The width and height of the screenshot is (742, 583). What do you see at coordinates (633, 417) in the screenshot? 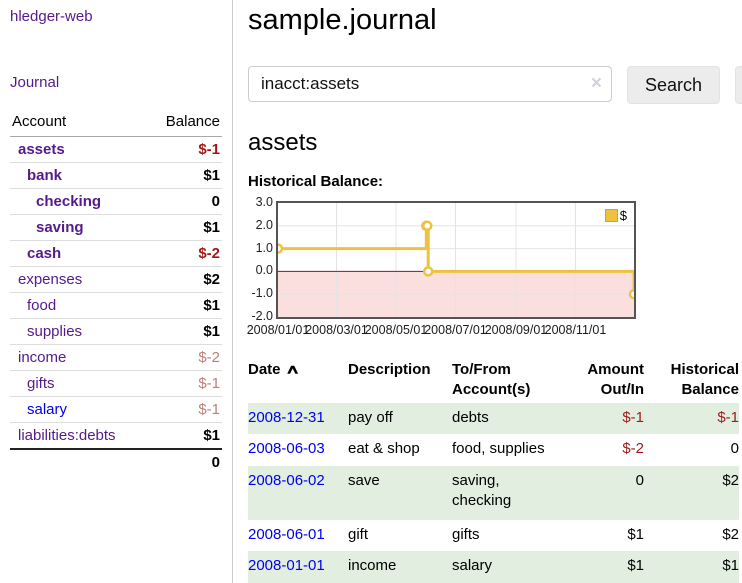
I see `transaction-amount: $-1` at bounding box center [633, 417].